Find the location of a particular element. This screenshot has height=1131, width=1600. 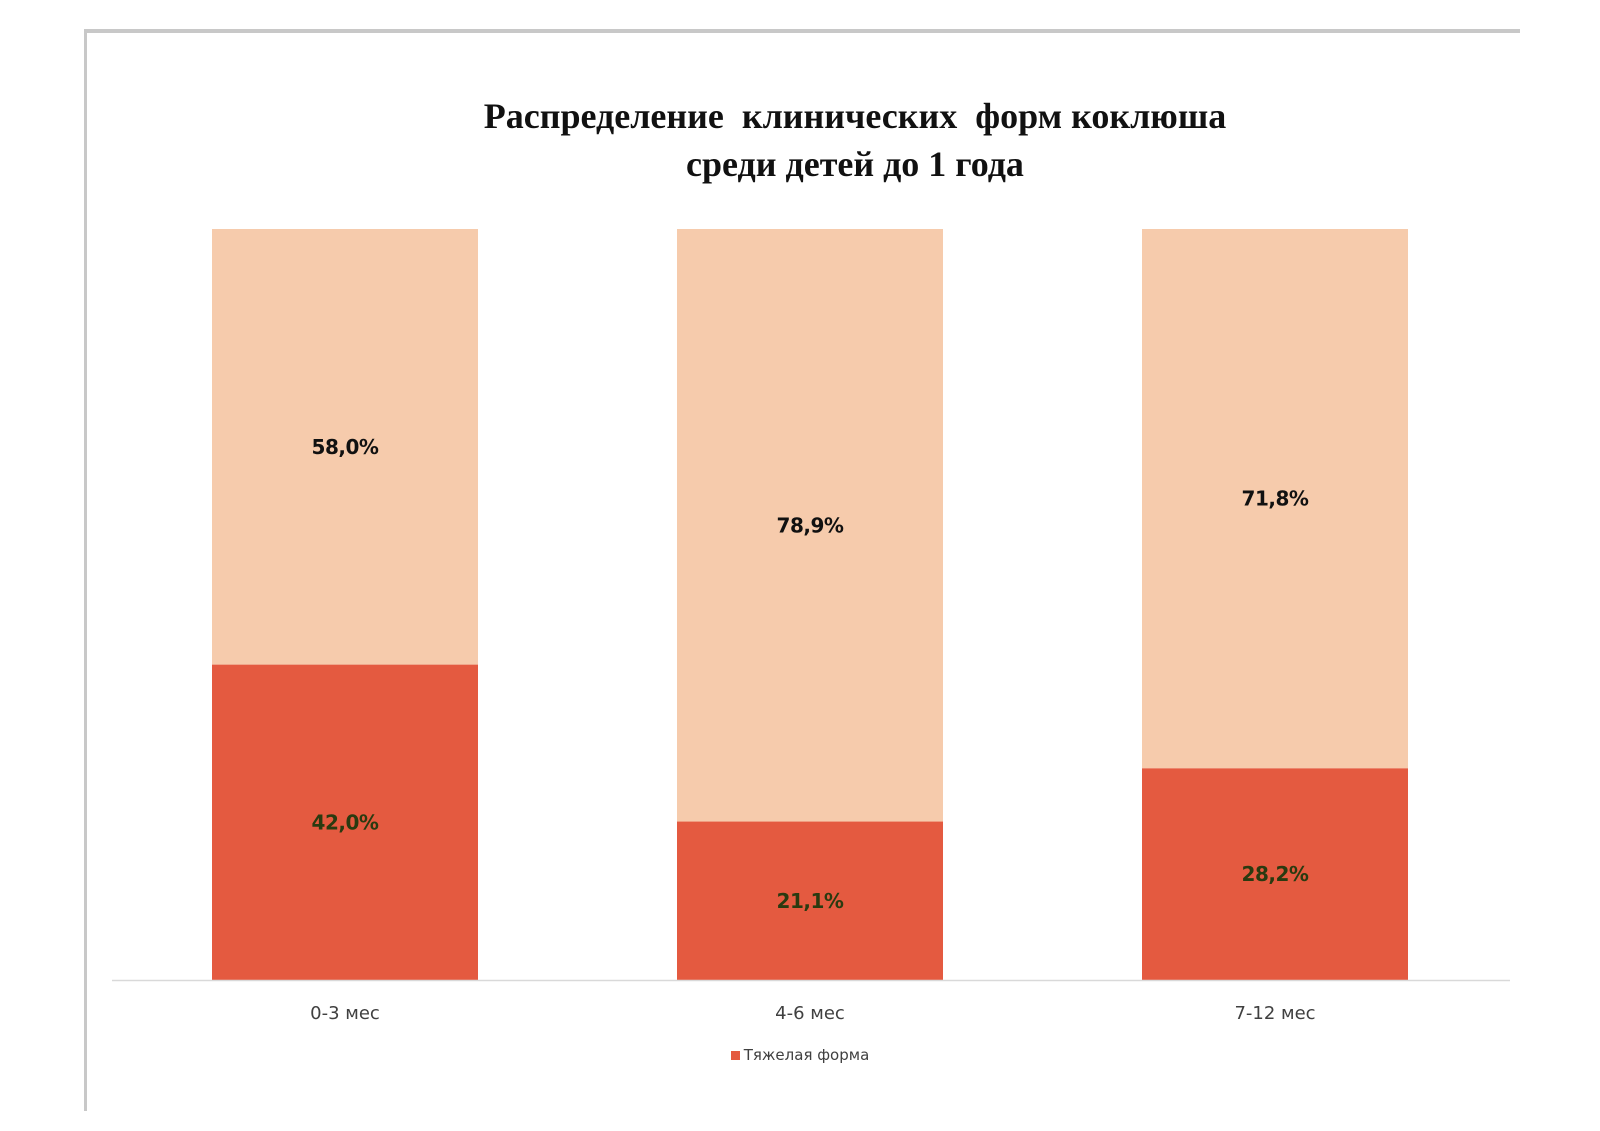

data-label-severe-3: 28,2% is located at coordinates (1275, 874).